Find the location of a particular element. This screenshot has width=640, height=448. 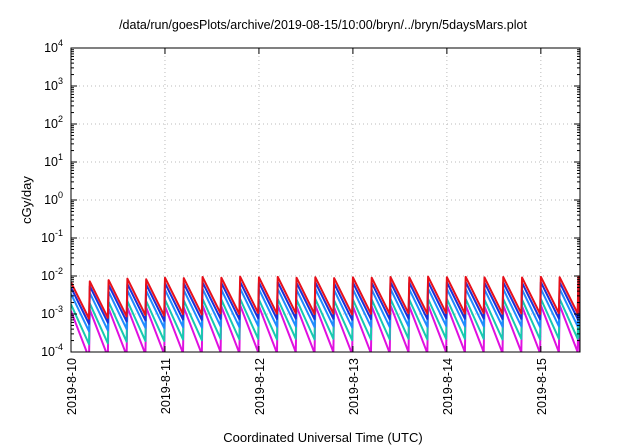

x-tick-label: 2019-8-15 is located at coordinates (542, 386).